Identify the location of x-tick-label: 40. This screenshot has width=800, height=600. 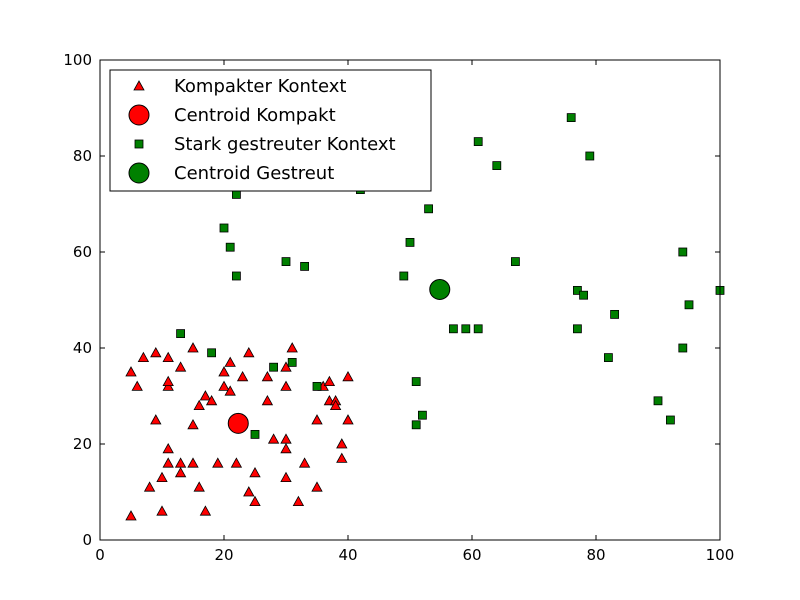
(347, 555).